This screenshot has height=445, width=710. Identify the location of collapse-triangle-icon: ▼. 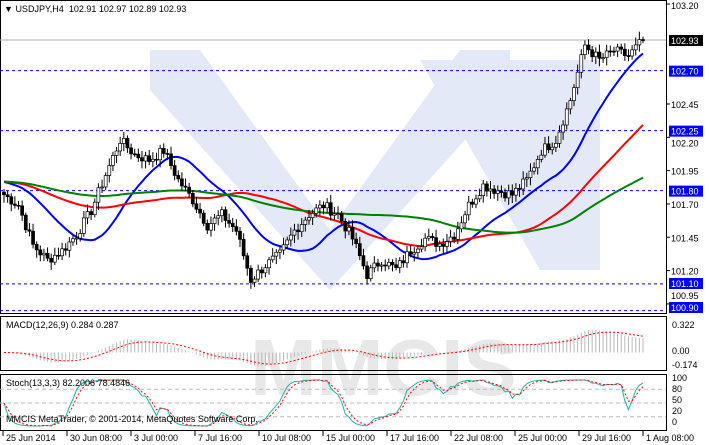
(8, 9).